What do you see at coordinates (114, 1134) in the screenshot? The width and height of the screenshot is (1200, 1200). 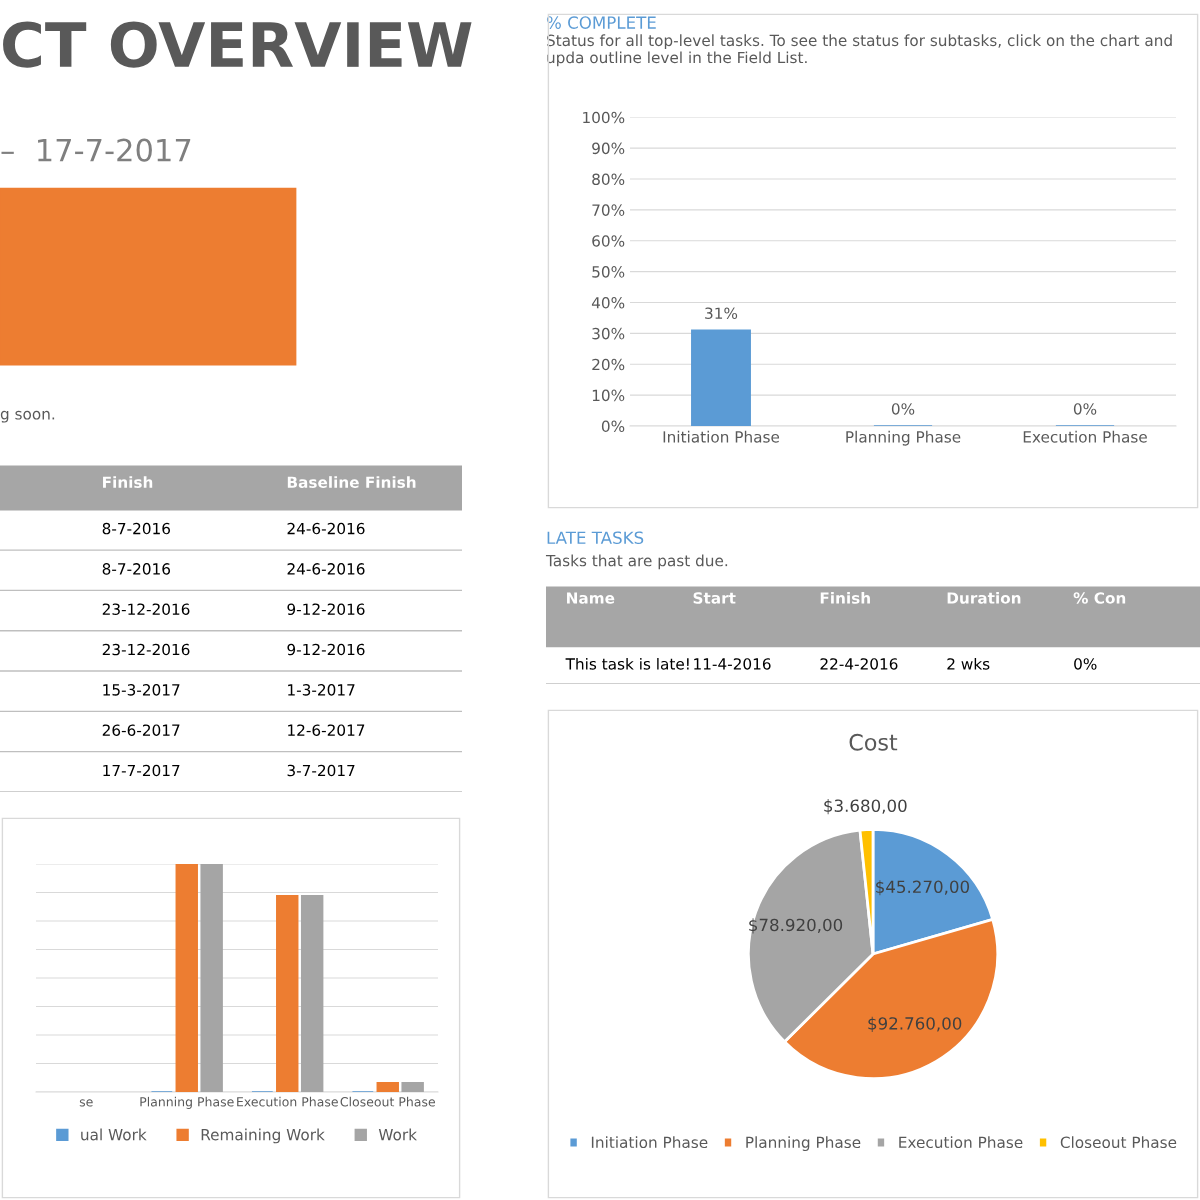 I see `legend-label: ual Work` at bounding box center [114, 1134].